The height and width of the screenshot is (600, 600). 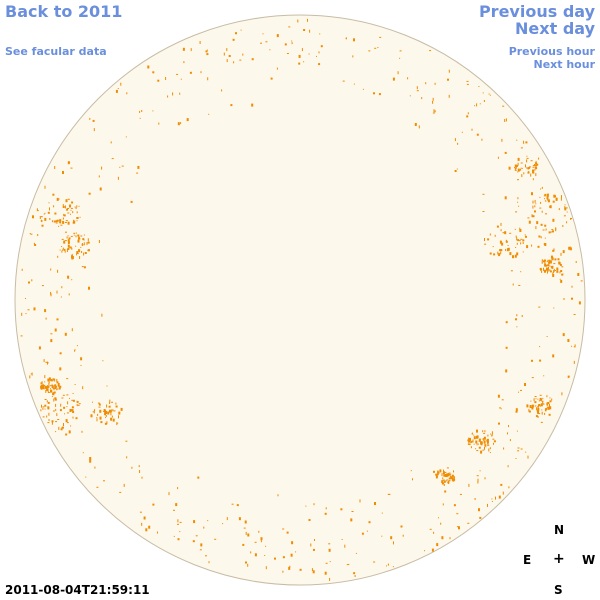 I want to click on observation-timestamp: 2011-08-04T21:59:11, so click(x=77, y=590).